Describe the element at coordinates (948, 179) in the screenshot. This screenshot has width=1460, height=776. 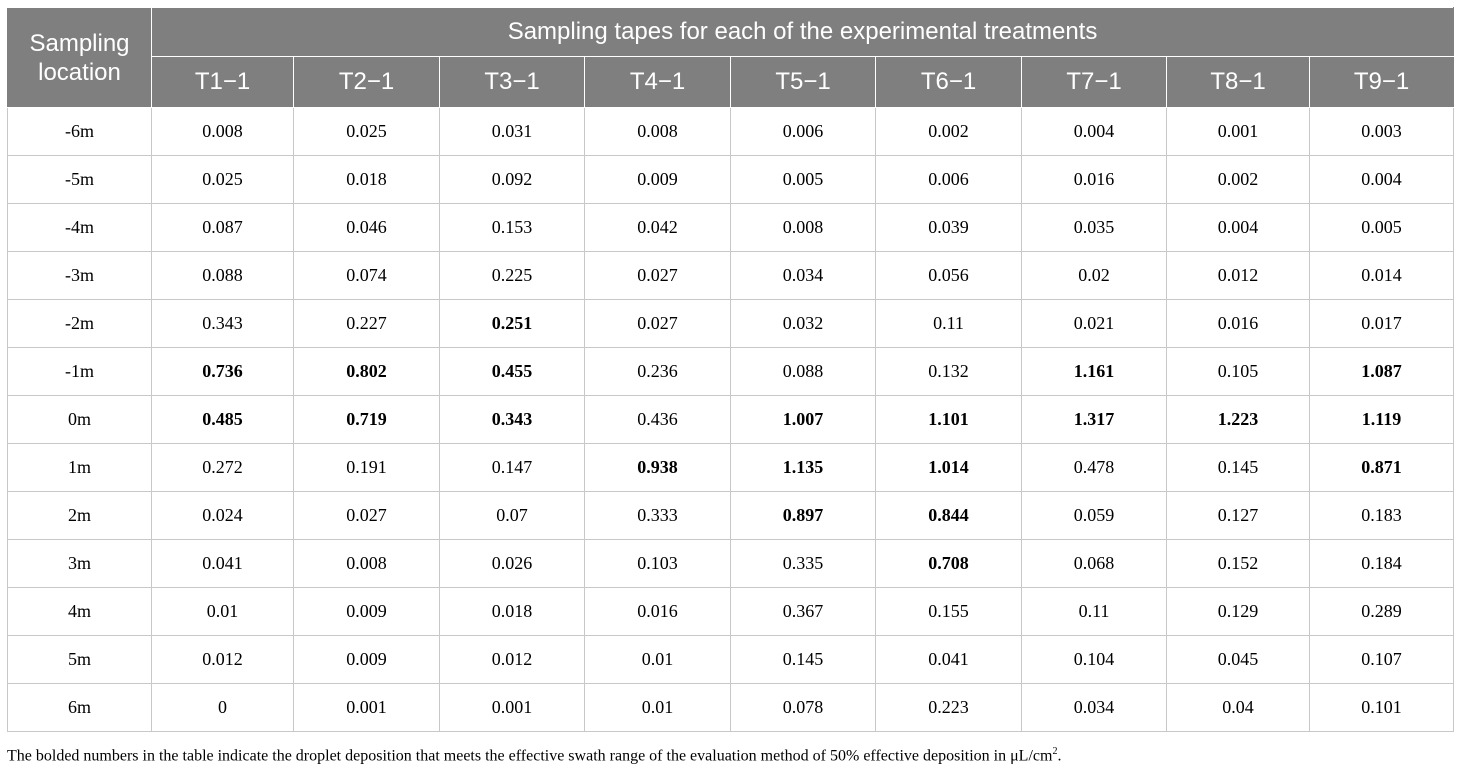
I see `value-cell: 0.006` at that location.